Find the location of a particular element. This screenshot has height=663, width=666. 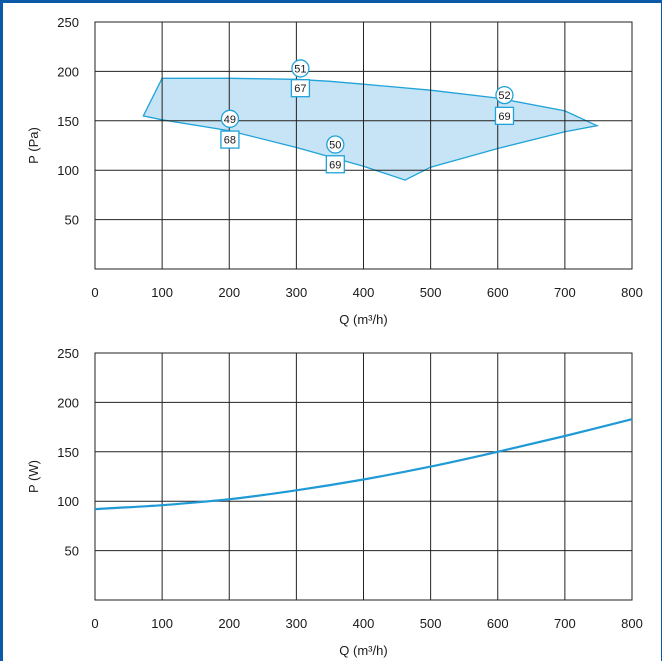

circled-value-label: 51 is located at coordinates (300, 69).